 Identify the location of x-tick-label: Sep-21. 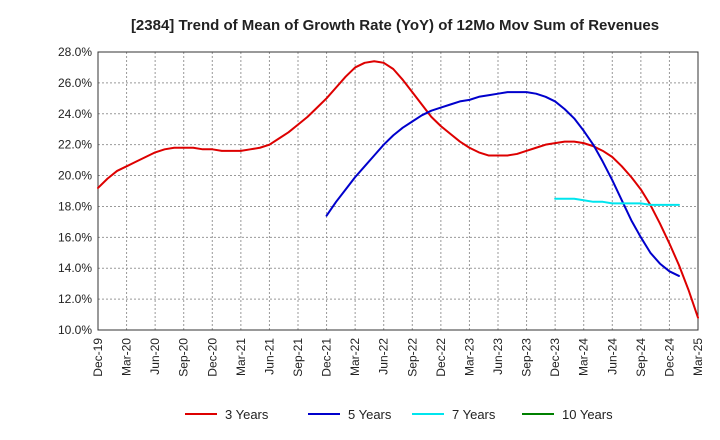
(298, 357).